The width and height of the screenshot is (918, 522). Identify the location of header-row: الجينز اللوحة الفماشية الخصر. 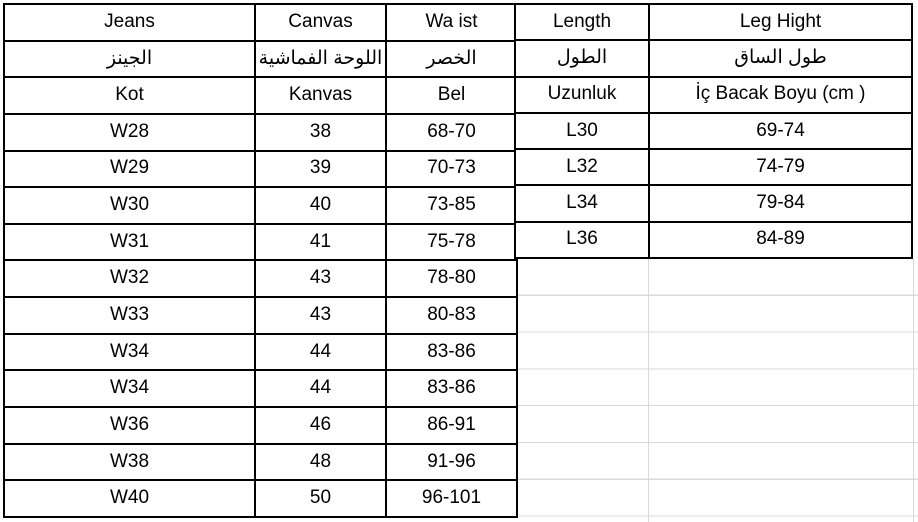
(260, 59).